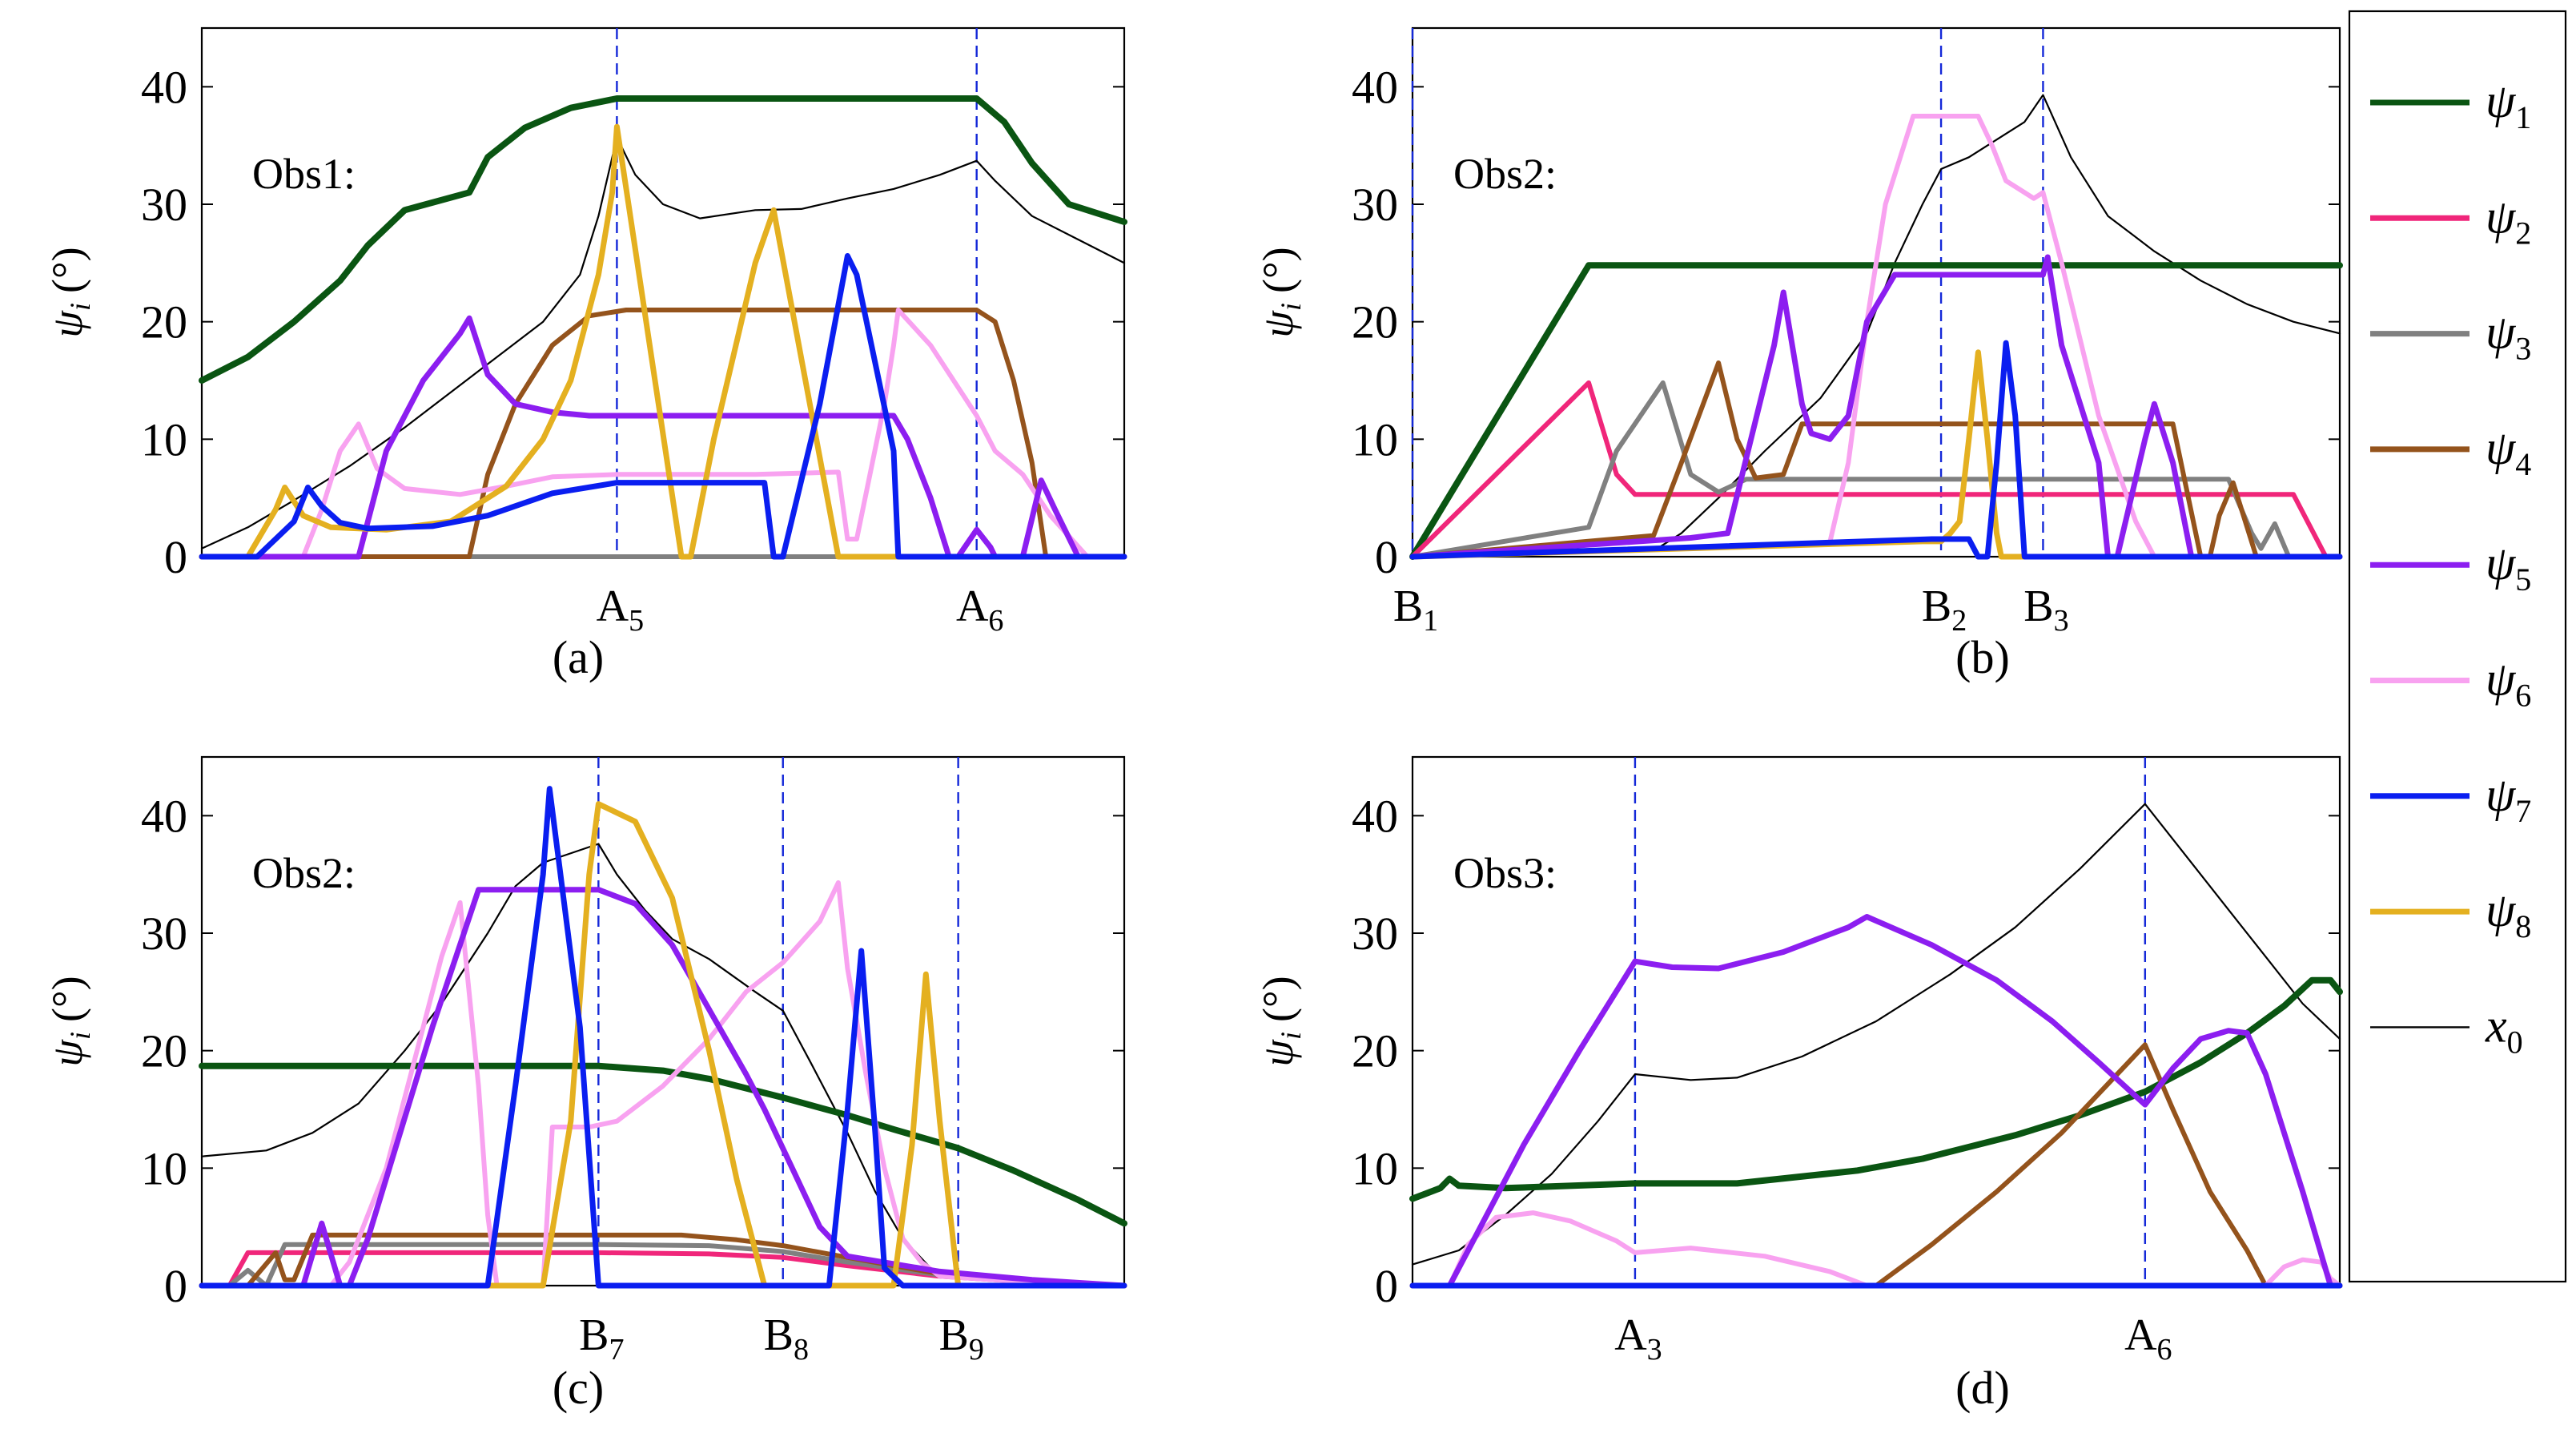 Image resolution: width=2576 pixels, height=1429 pixels. What do you see at coordinates (2450, 452) in the screenshot?
I see `legend-item: ψ4` at bounding box center [2450, 452].